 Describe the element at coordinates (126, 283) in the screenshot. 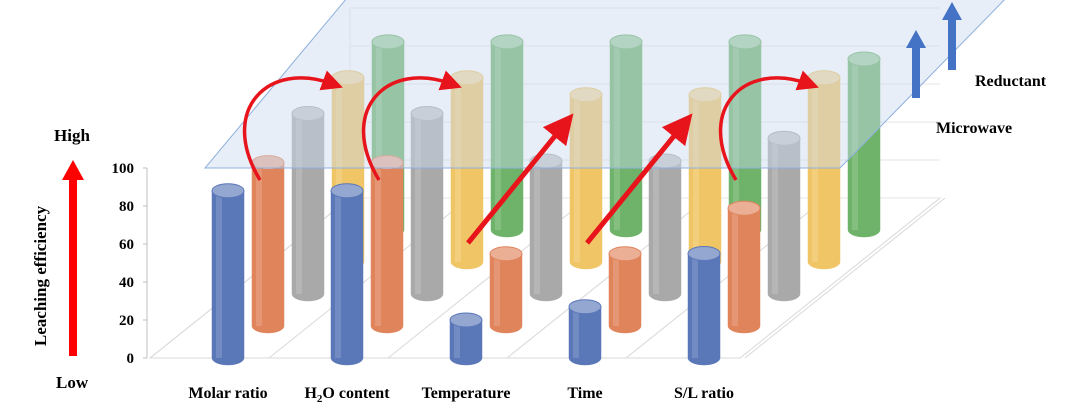

I see `y-tick-label: 40` at that location.